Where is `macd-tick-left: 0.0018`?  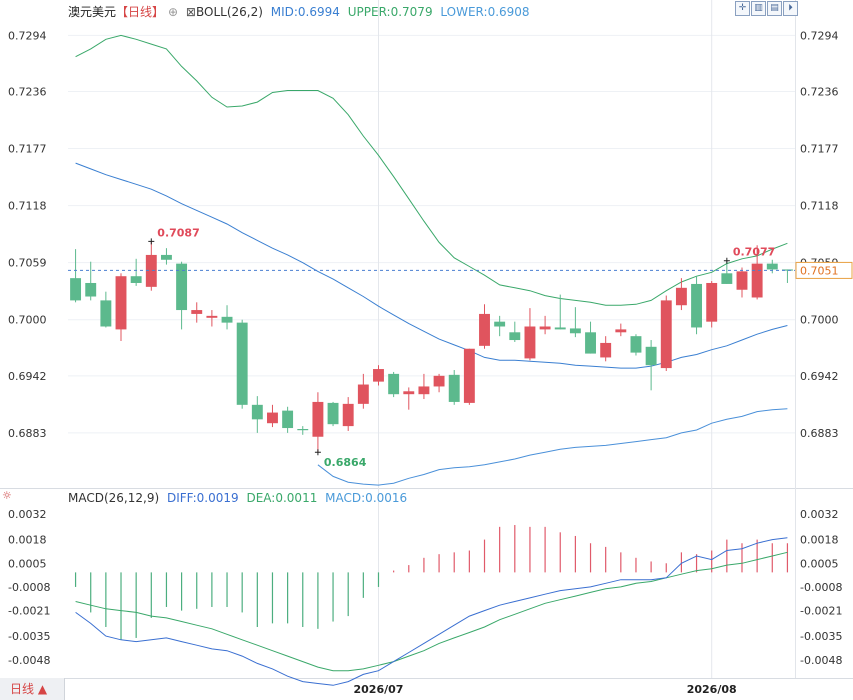
macd-tick-left: 0.0018 is located at coordinates (27, 540).